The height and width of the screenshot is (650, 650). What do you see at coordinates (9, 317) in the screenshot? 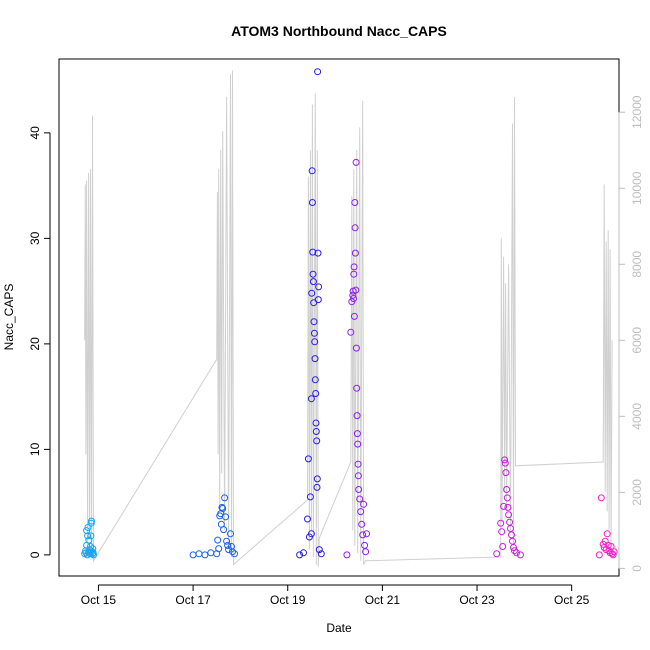
I see `y-axis-label: Nacc_CAPS` at bounding box center [9, 317].